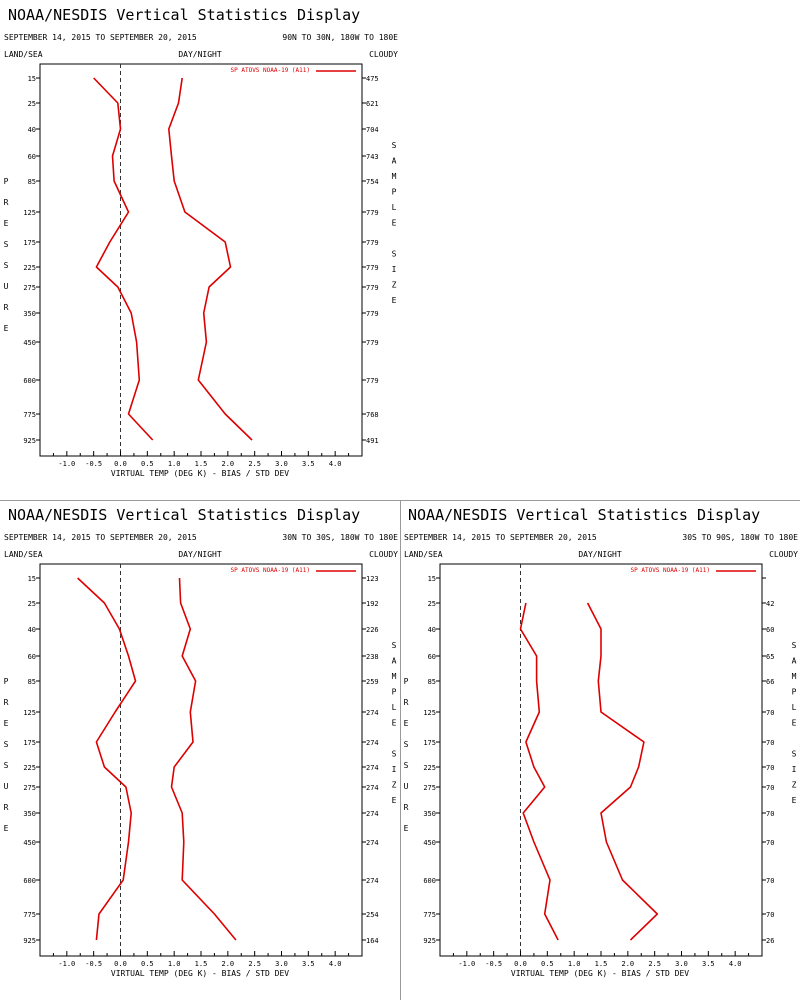 The height and width of the screenshot is (1000, 800). What do you see at coordinates (394, 785) in the screenshot?
I see `sample-size-axis-letter: Z` at bounding box center [394, 785].